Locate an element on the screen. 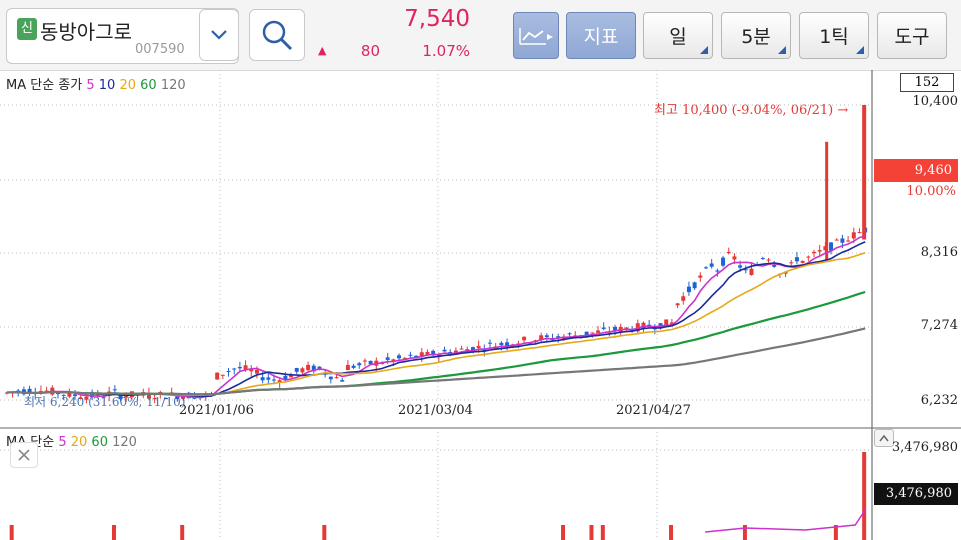 Image resolution: width=961 pixels, height=540 pixels. search-icon is located at coordinates (277, 35).